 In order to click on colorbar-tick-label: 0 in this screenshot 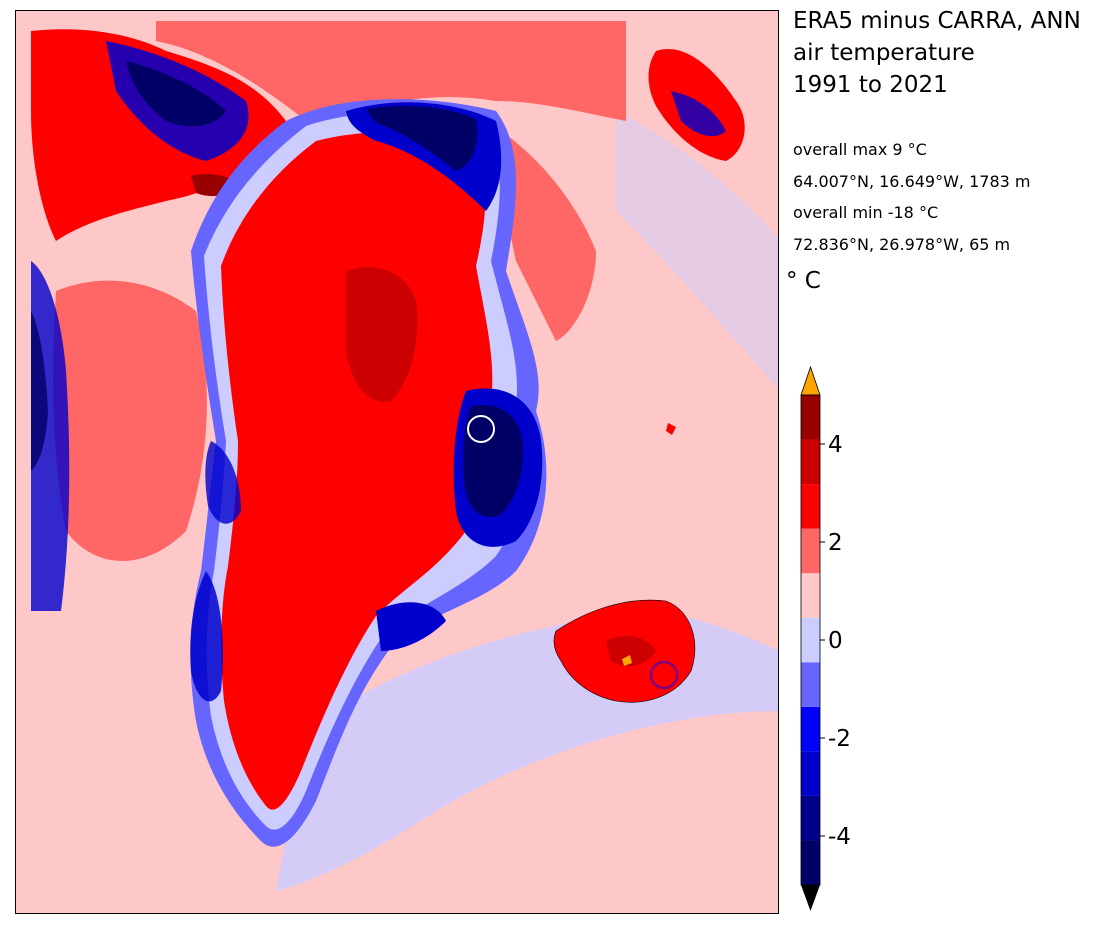, I will do `click(835, 641)`.